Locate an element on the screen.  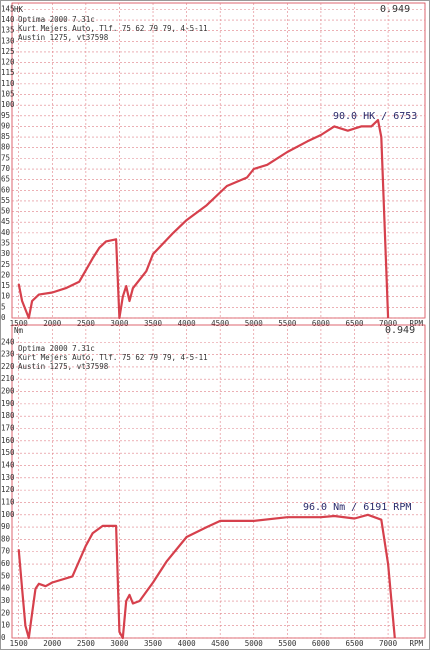
y-tick-label: 115 is located at coordinates (8, 72).